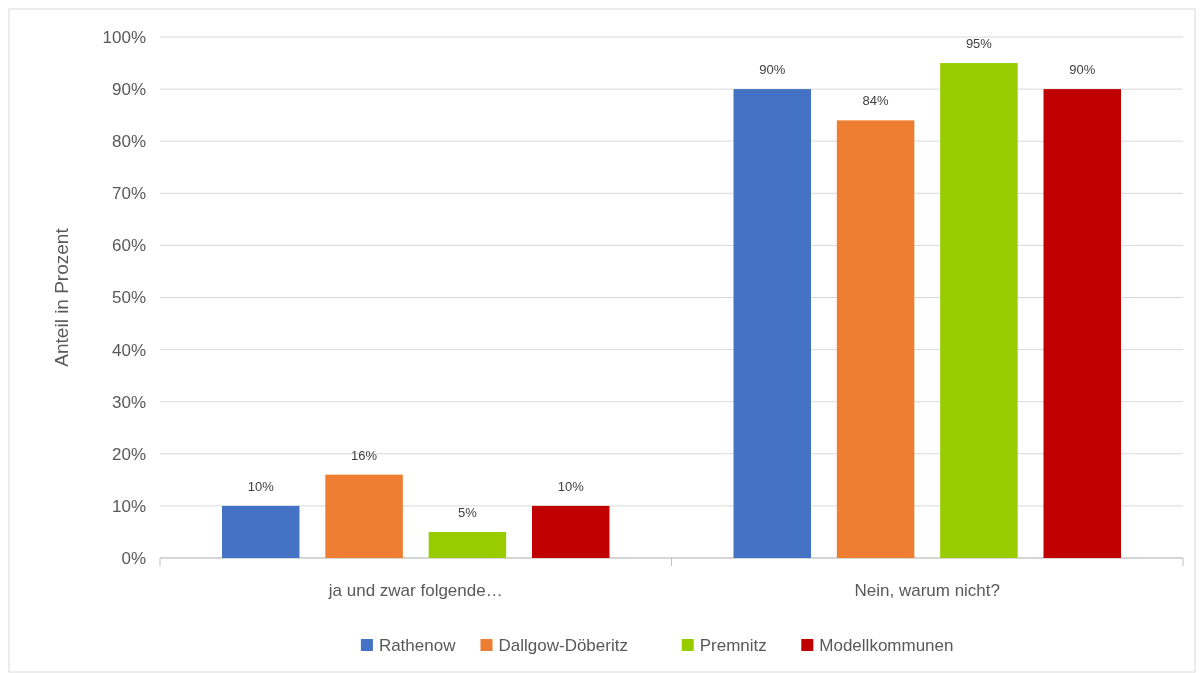  What do you see at coordinates (128, 350) in the screenshot?
I see `y-tick-label: 40%` at bounding box center [128, 350].